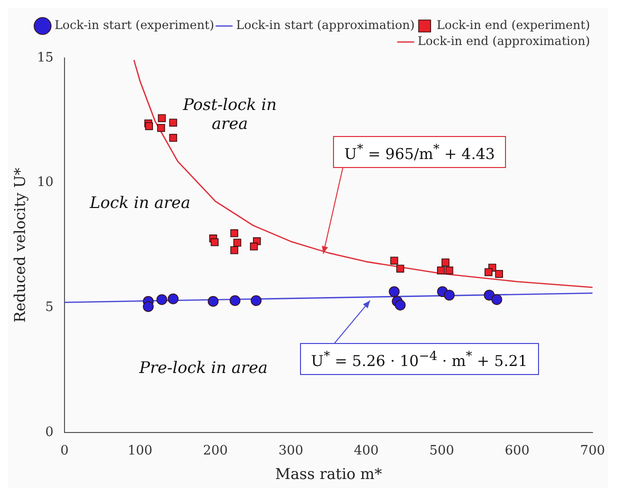  I want to click on x-tick-label: 200, so click(215, 451).